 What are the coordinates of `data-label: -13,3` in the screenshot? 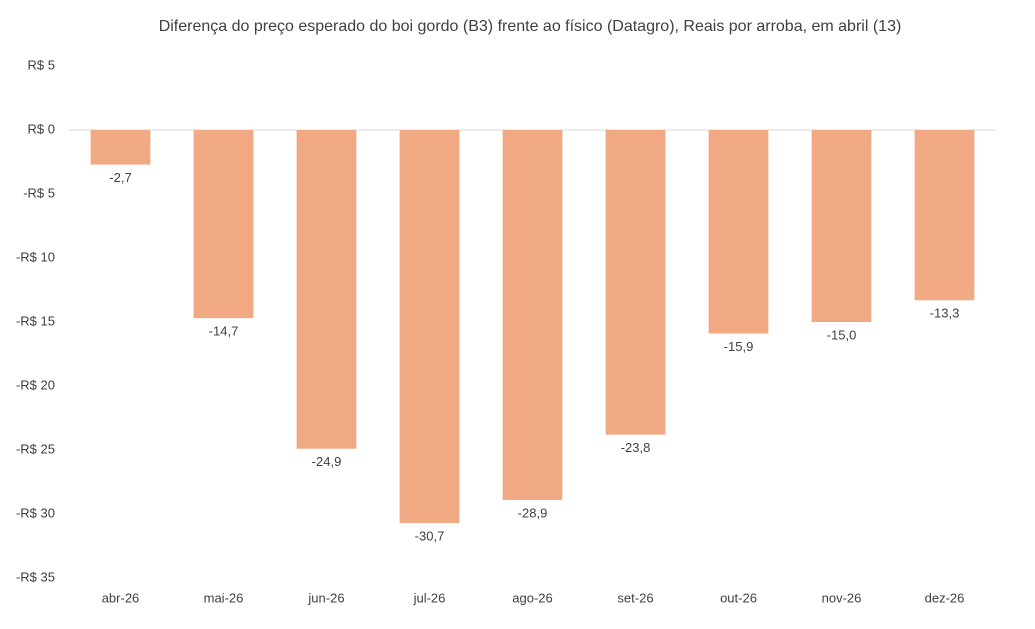 It's located at (945, 313).